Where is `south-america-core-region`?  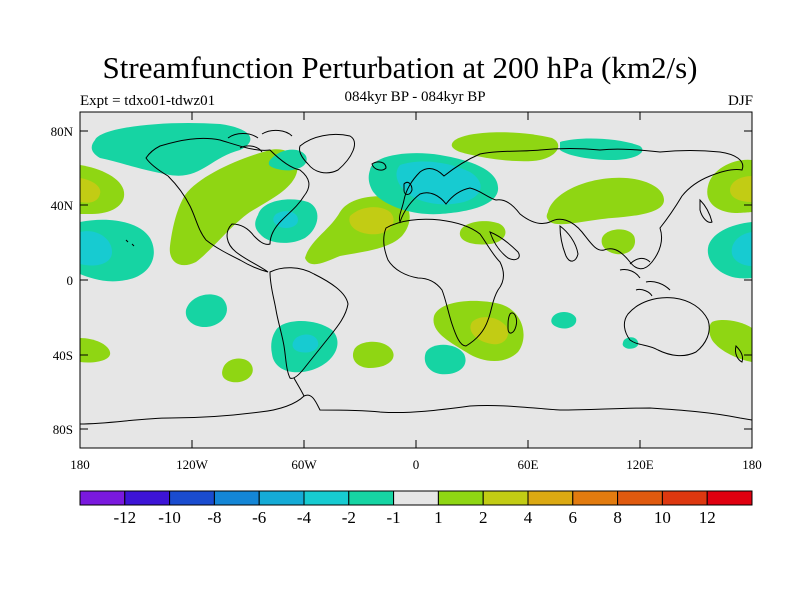 south-america-core-region is located at coordinates (305, 343).